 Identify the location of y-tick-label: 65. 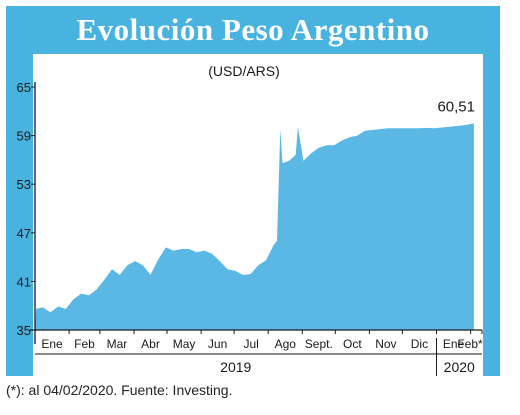
(24, 87).